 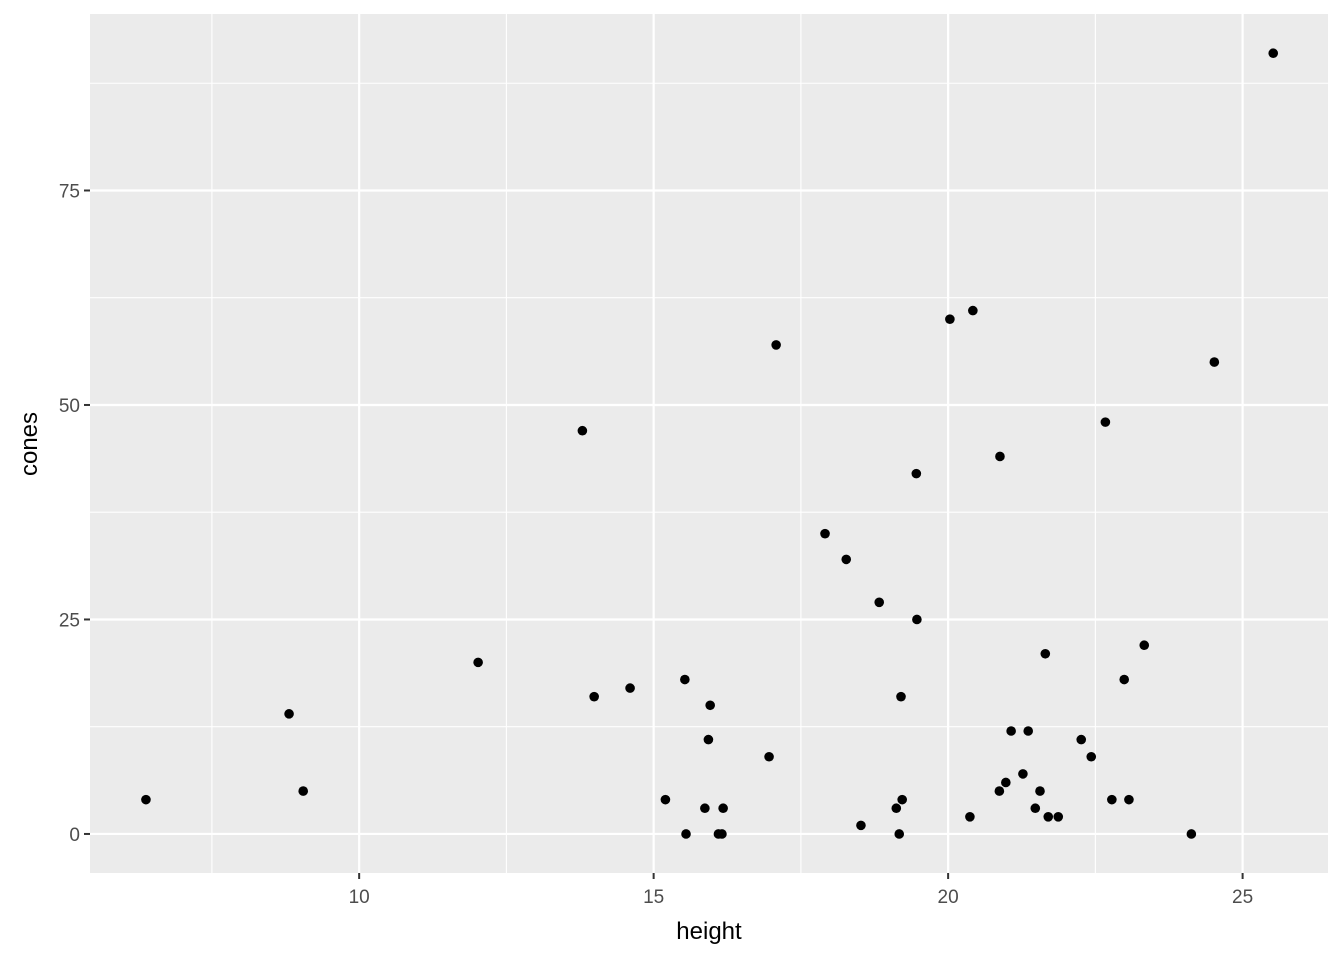 I want to click on x-tick-label: 20, so click(x=948, y=897).